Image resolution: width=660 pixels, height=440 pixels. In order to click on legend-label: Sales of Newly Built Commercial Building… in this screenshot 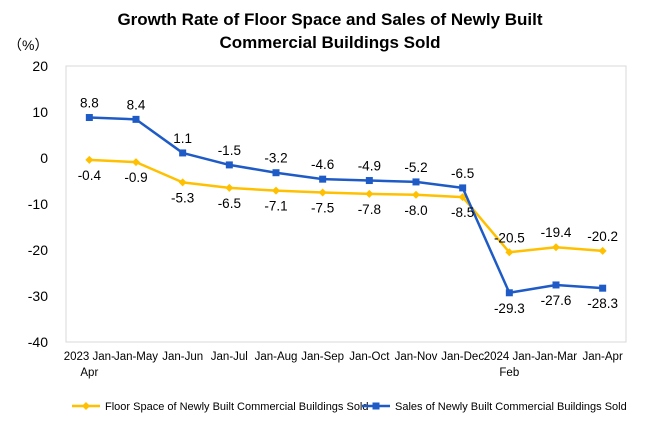, I will do `click(511, 407)`.